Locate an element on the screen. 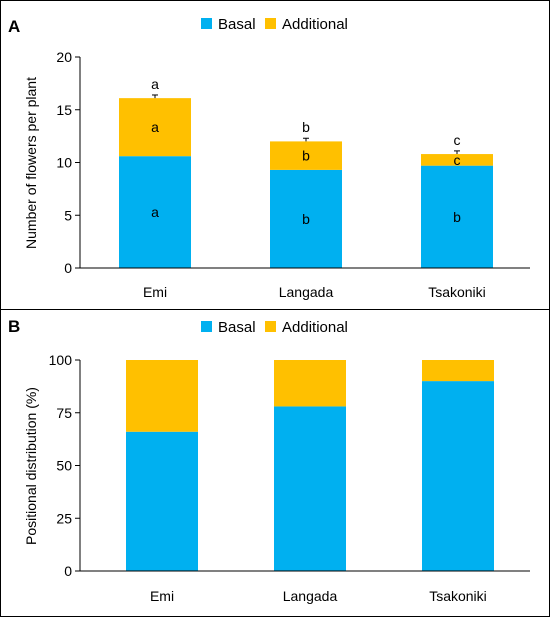 Image resolution: width=550 pixels, height=617 pixels. legend-b-basal-swatch is located at coordinates (206, 326).